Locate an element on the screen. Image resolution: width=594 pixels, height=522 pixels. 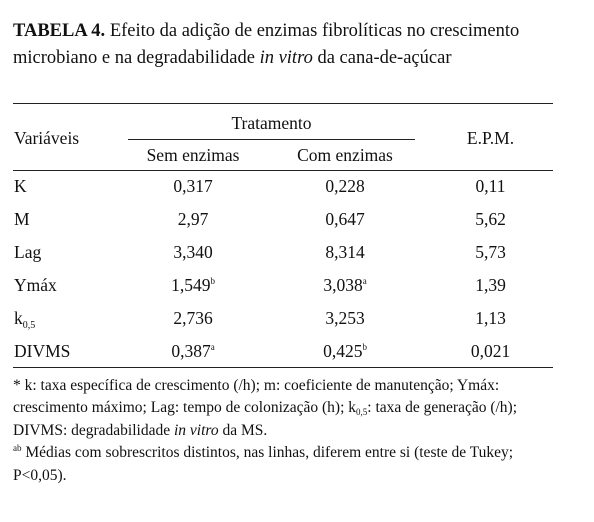
row-value-without-enzymes: 0,387a is located at coordinates (193, 352).